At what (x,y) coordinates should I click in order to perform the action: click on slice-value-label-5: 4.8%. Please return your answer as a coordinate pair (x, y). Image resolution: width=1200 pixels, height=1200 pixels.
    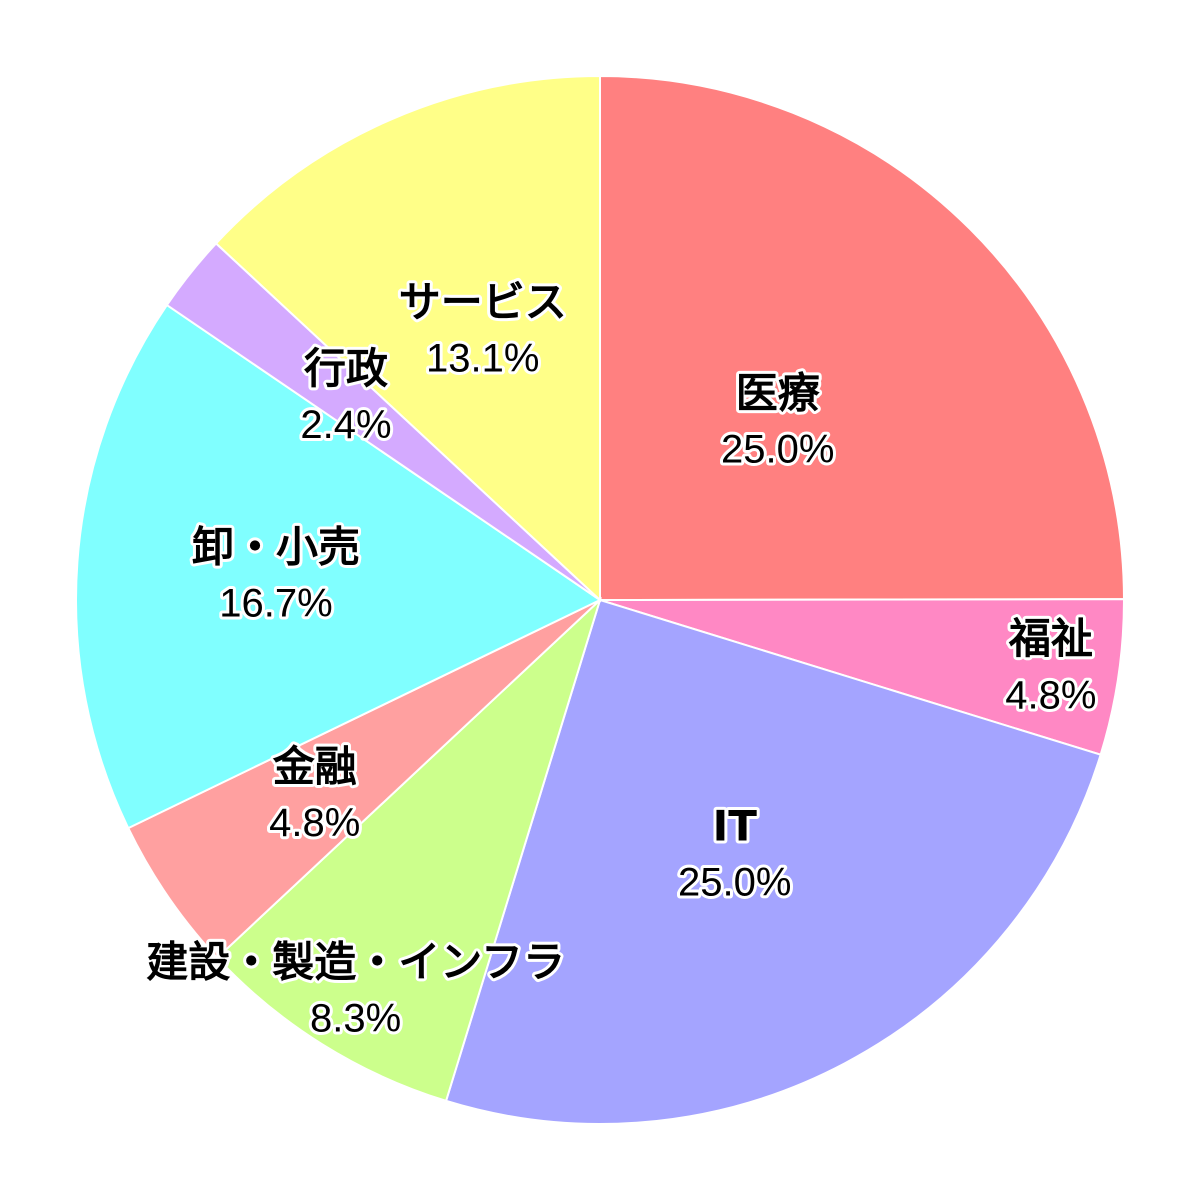
    Looking at the image, I should click on (314, 823).